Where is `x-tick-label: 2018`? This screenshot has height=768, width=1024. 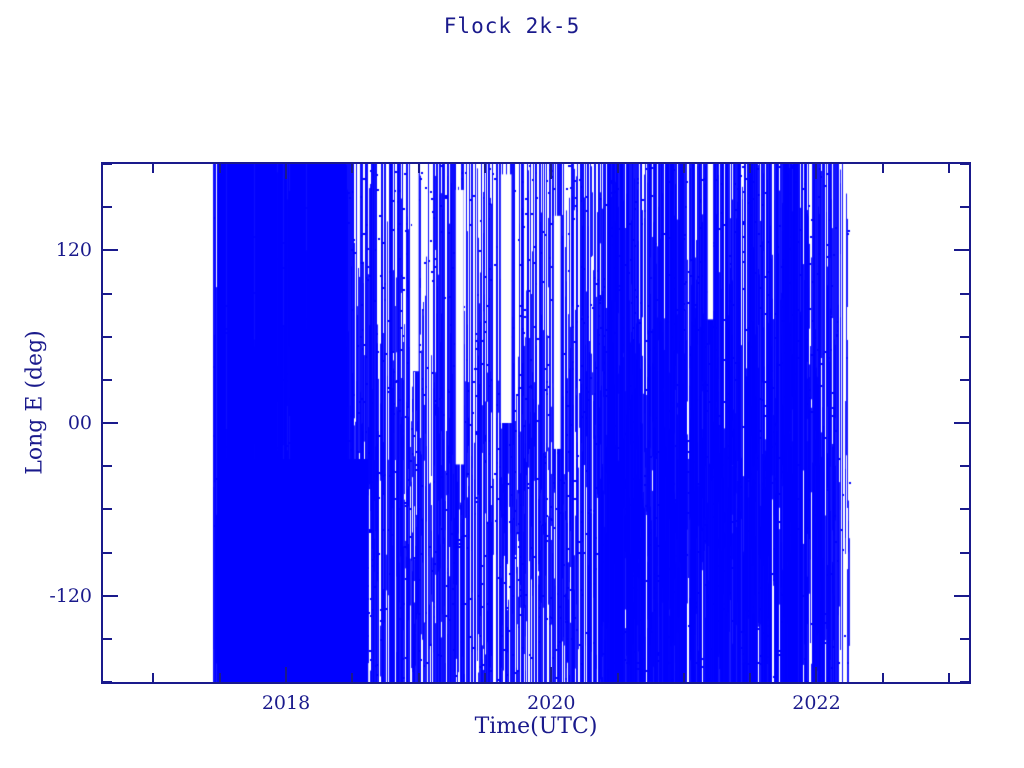
x-tick-label: 2018 is located at coordinates (286, 703).